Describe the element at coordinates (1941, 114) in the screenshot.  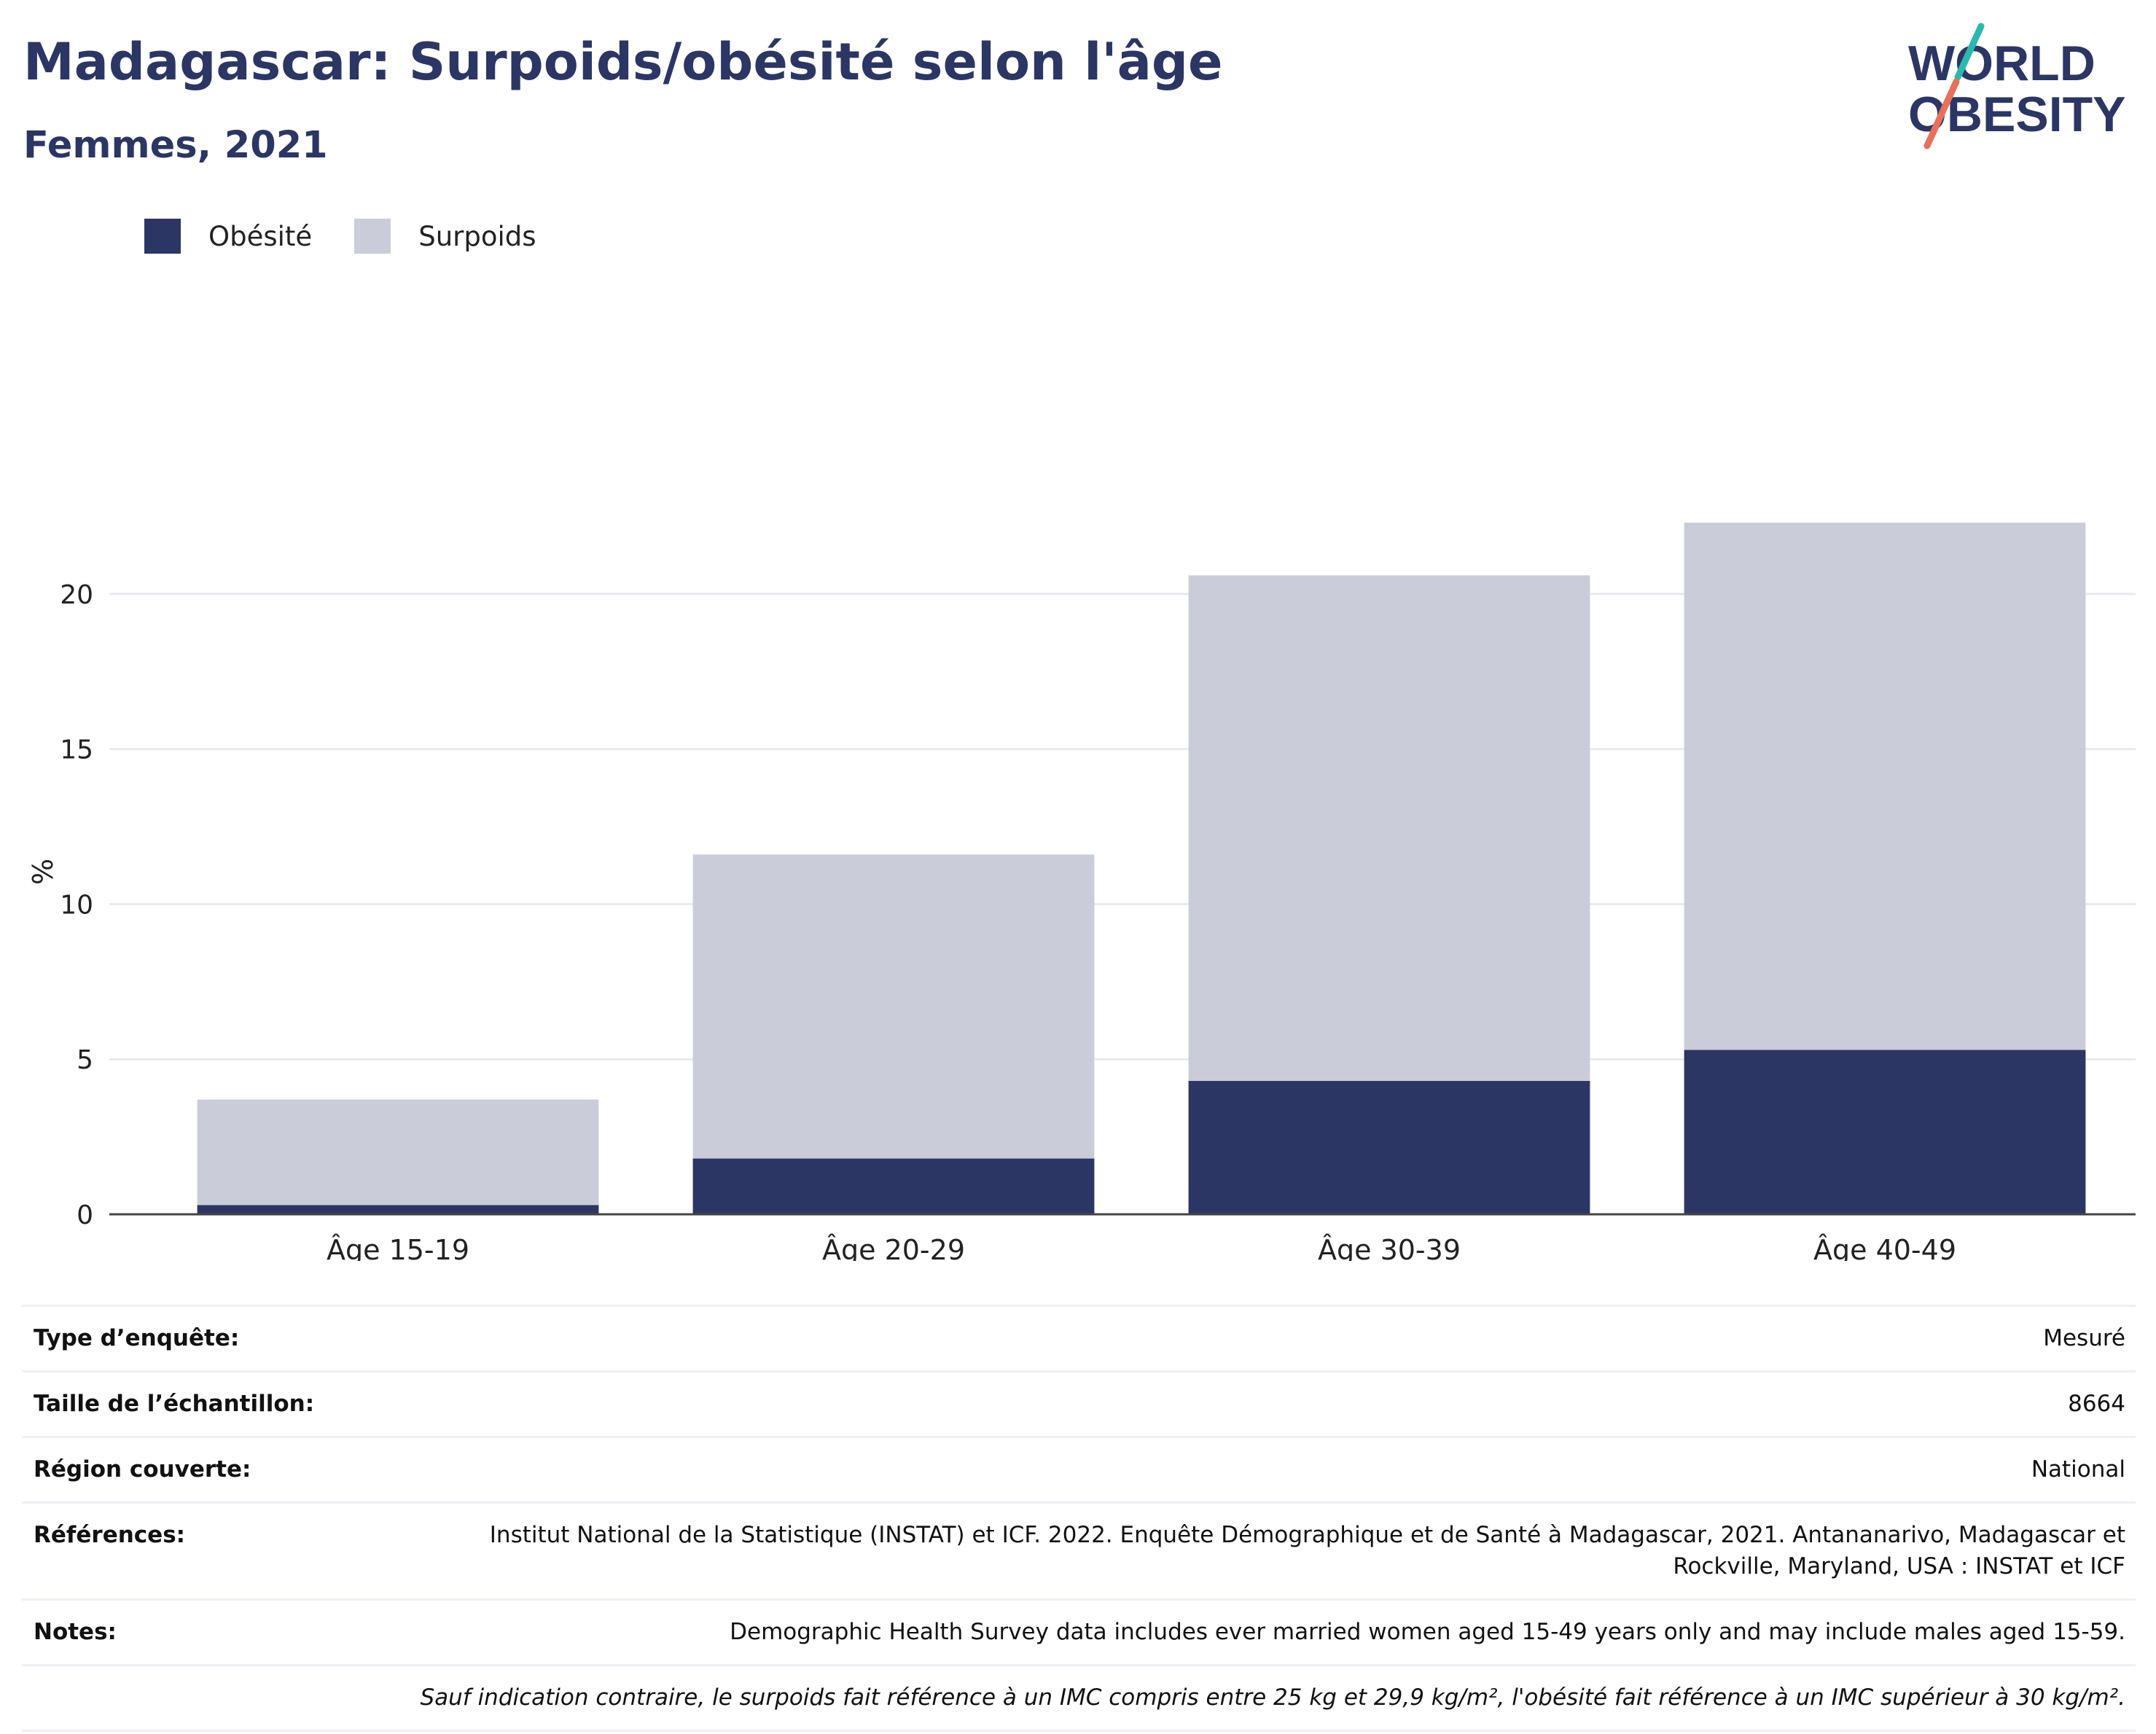
I see `logo-slash-coral` at that location.